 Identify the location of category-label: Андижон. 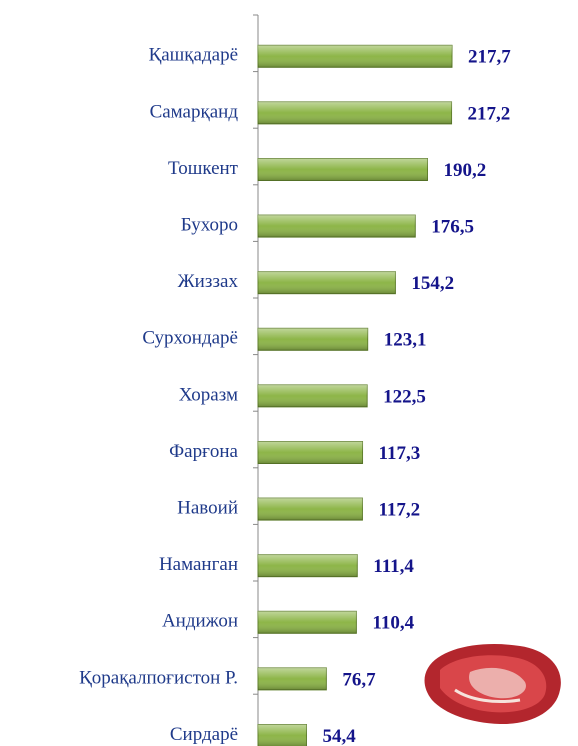
(200, 621).